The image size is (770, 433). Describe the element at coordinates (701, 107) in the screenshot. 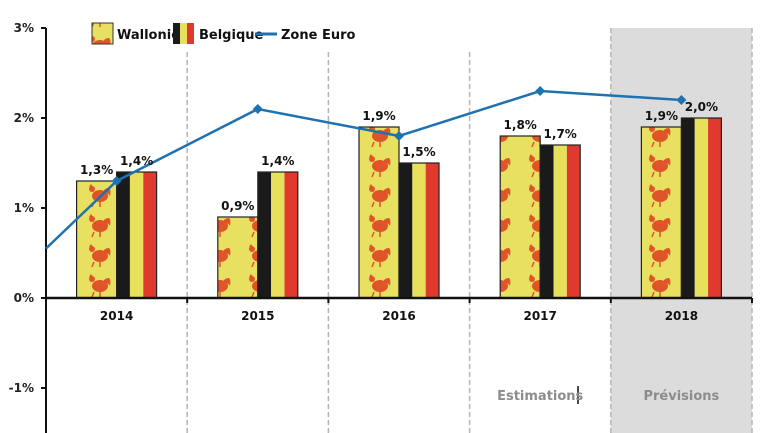

I see `data-label-belgique: 2,0%` at that location.